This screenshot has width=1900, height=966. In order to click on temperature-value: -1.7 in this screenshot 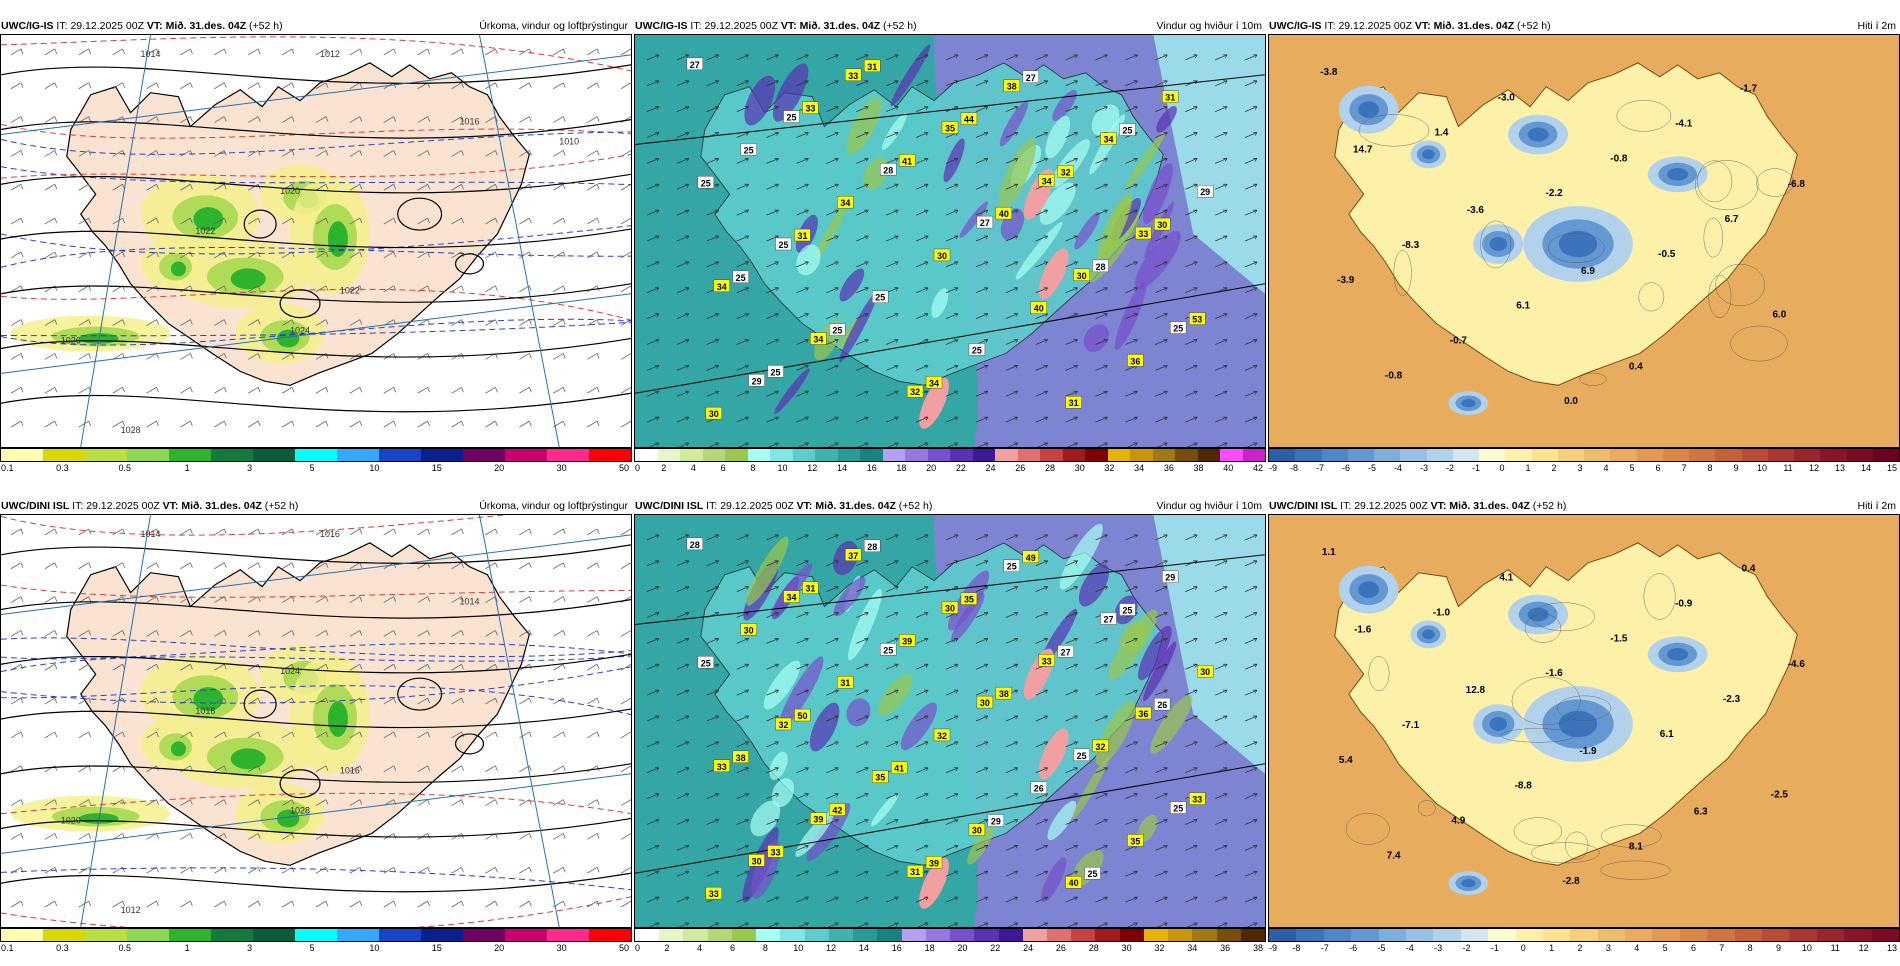, I will do `click(1749, 89)`.